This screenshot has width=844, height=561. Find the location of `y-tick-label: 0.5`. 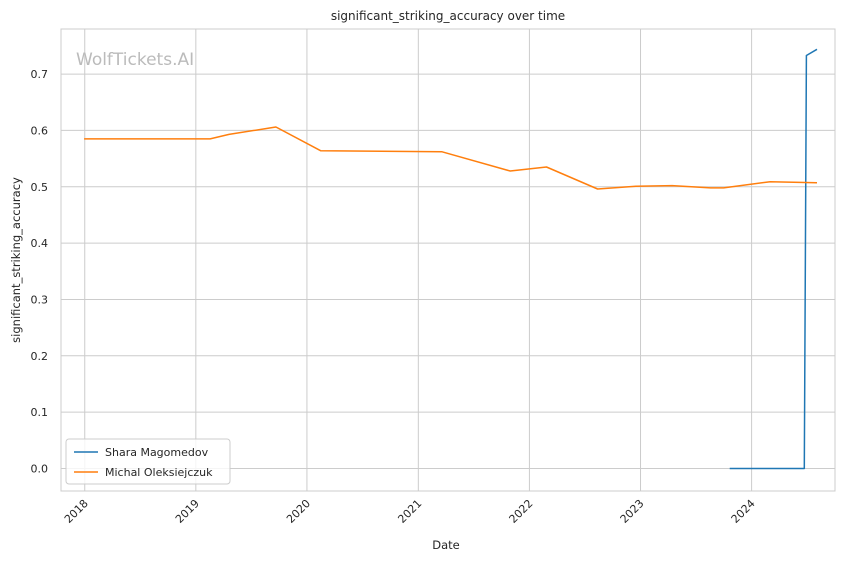

y-tick-label: 0.5 is located at coordinates (40, 187).